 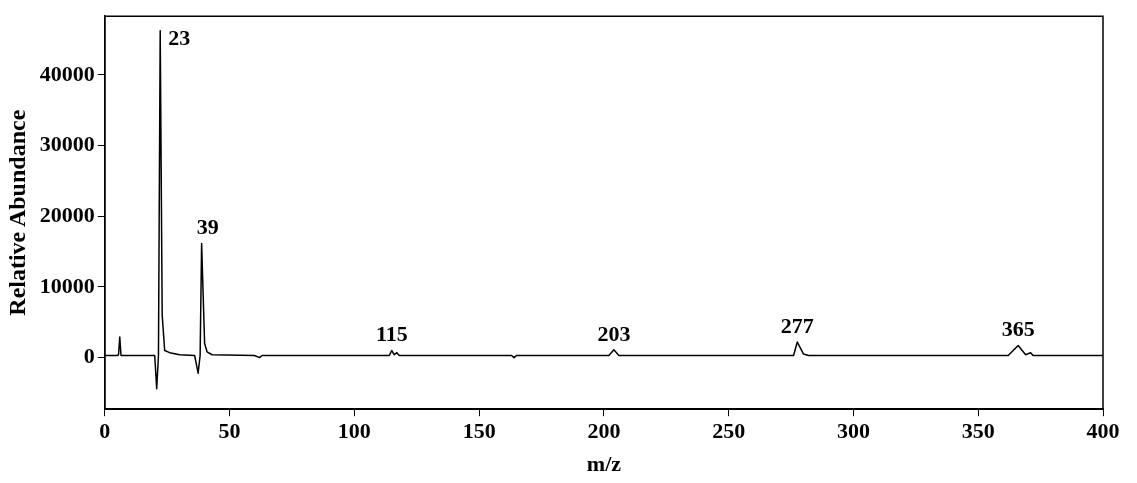 I want to click on x-tick-label: 400, so click(x=1103, y=431).